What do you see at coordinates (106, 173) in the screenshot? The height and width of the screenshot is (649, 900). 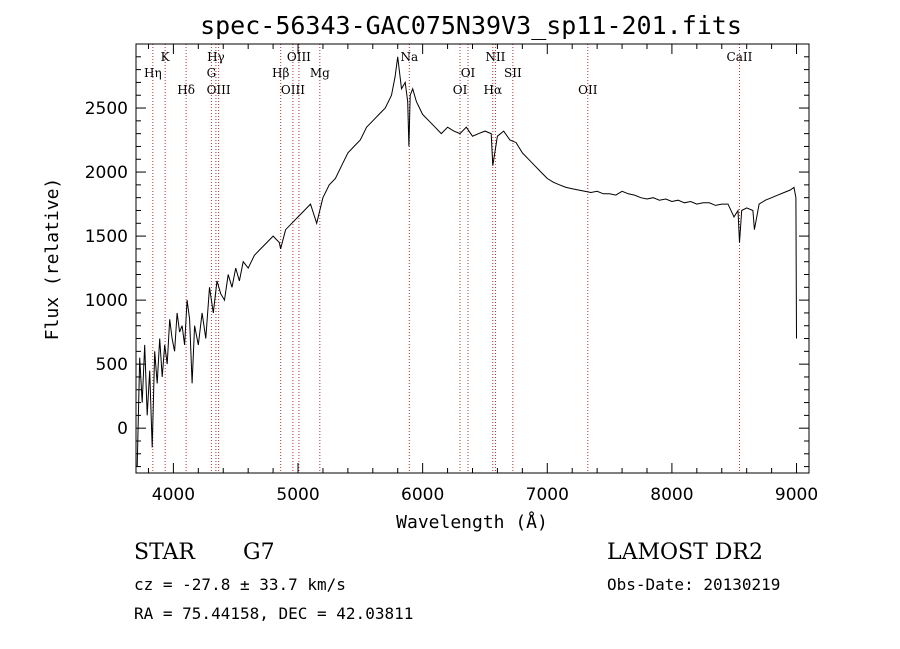 I see `y-tick-label: 2000` at bounding box center [106, 173].